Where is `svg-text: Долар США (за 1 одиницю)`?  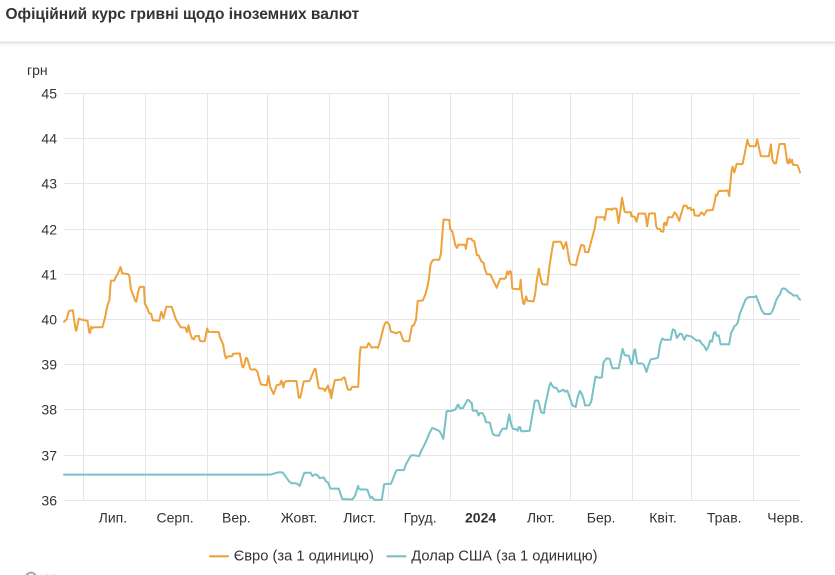 svg-text: Долар США (за 1 одиницю) is located at coordinates (504, 557).